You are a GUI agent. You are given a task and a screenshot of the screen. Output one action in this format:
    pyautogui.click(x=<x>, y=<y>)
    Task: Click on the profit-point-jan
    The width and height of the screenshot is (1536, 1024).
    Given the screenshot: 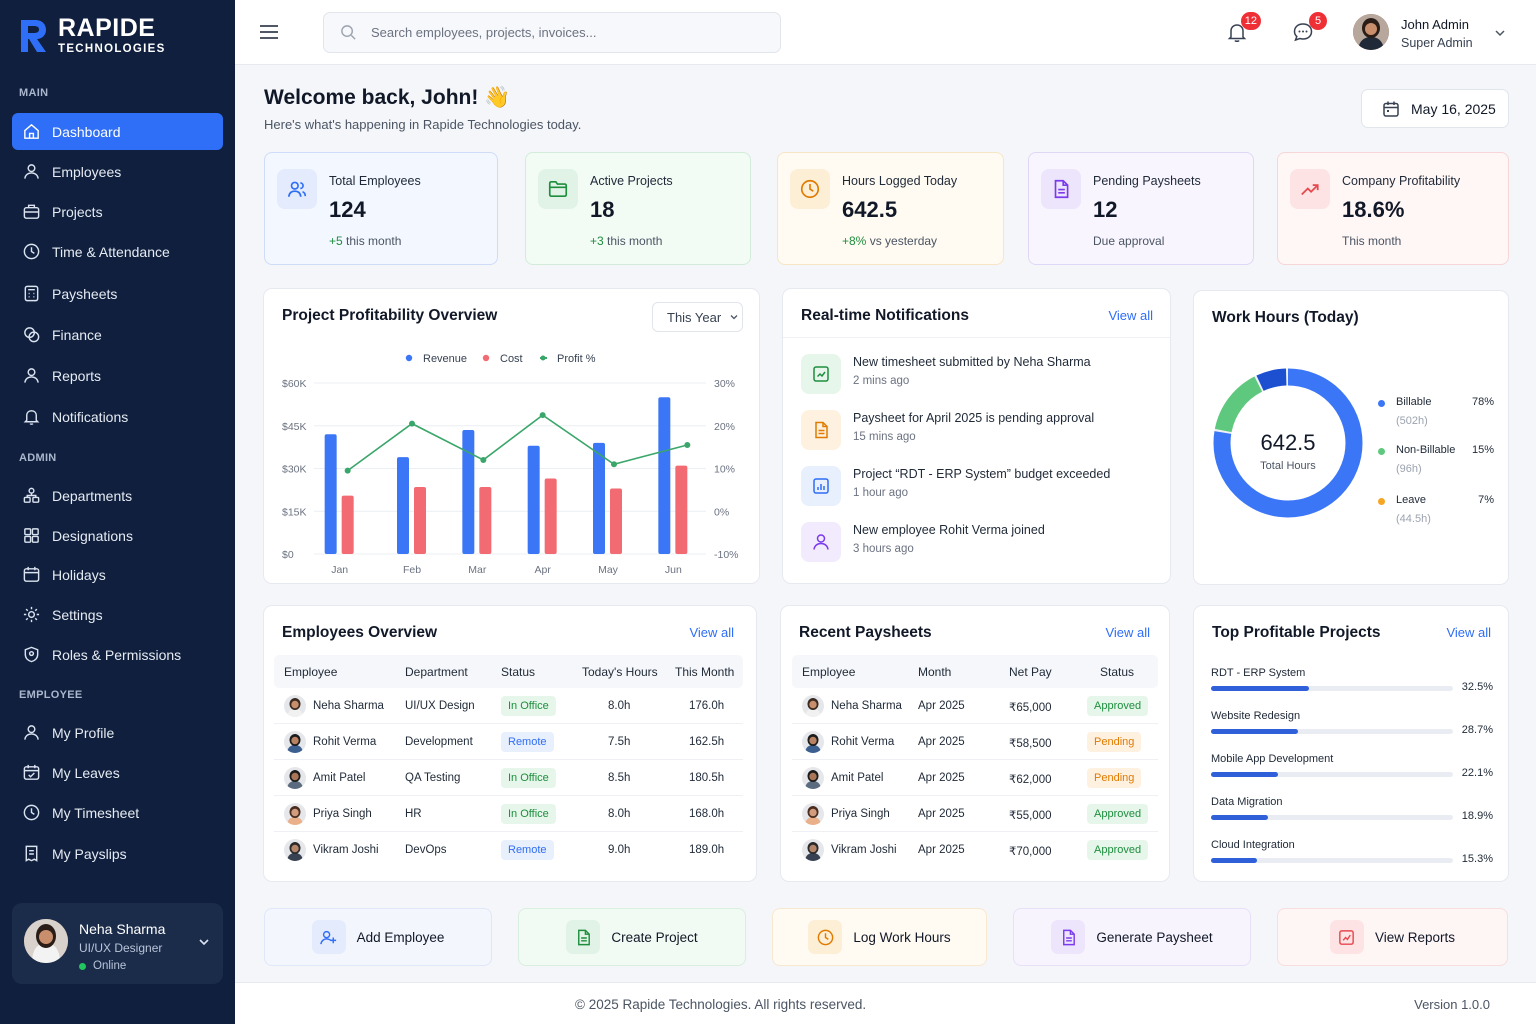 What is the action you would take?
    pyautogui.click(x=347, y=470)
    